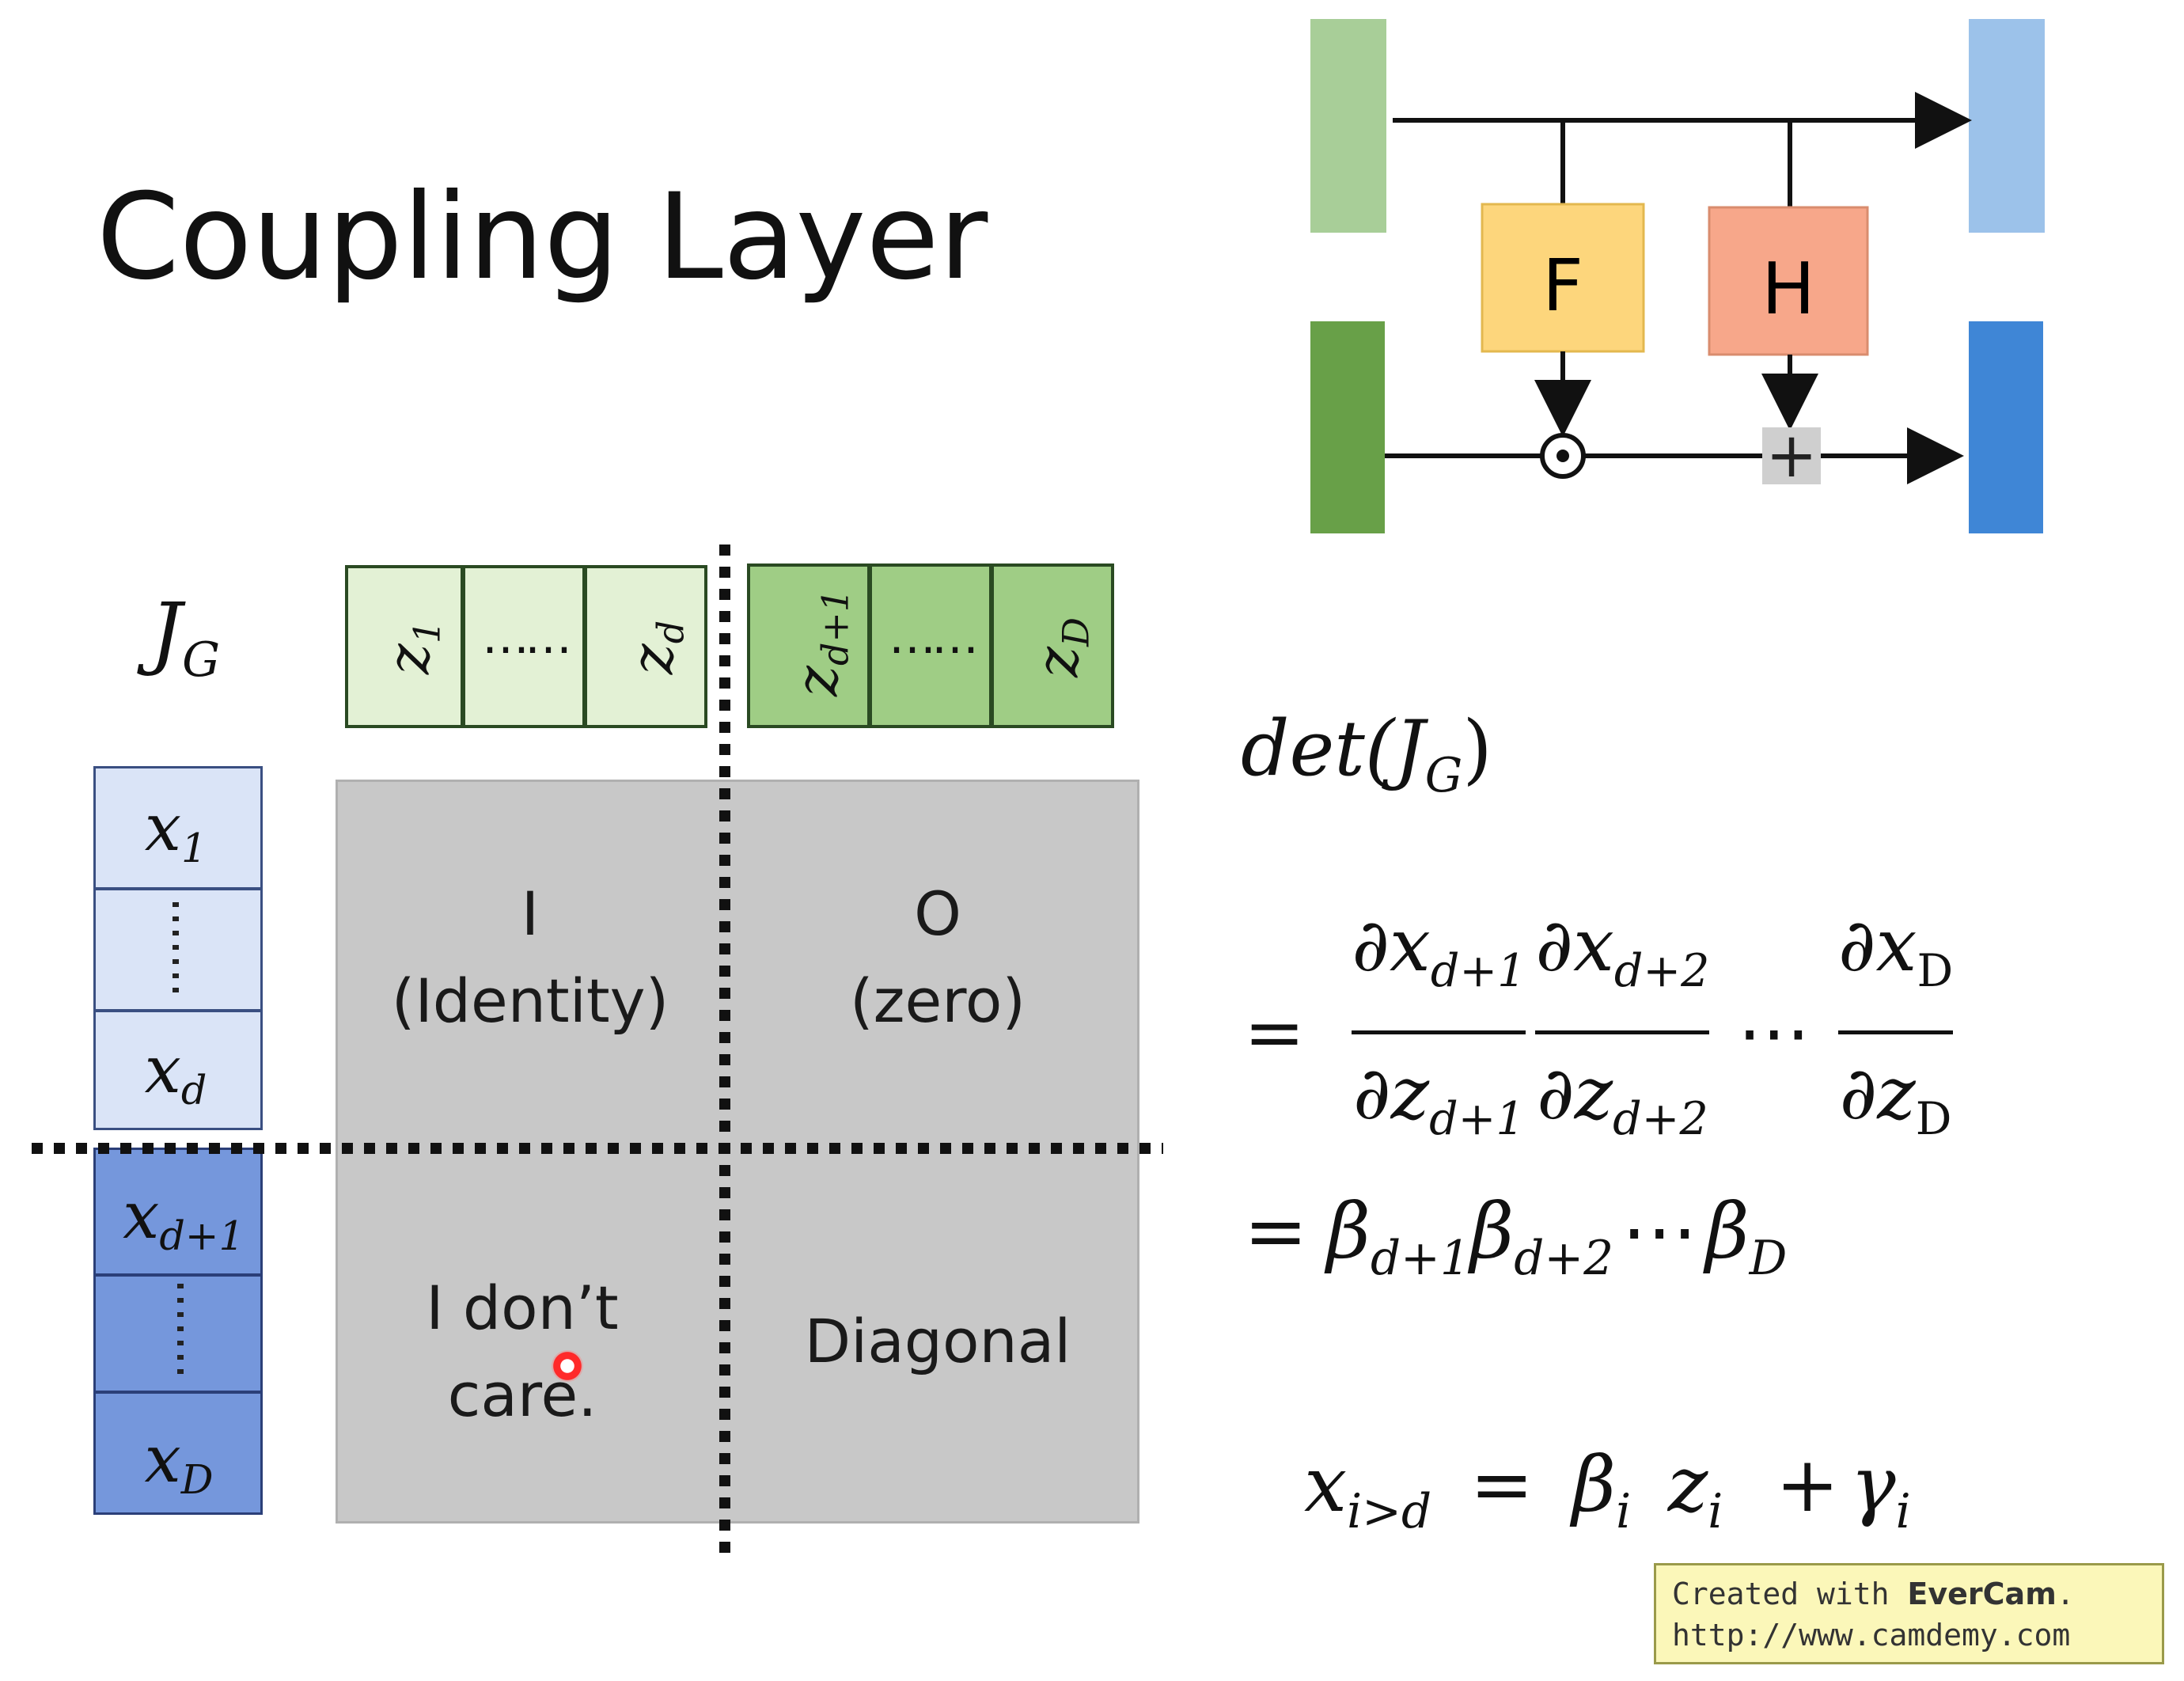  Describe the element at coordinates (1873, 1594) in the screenshot. I see `watermark-line1: Created with EverCam.` at that location.